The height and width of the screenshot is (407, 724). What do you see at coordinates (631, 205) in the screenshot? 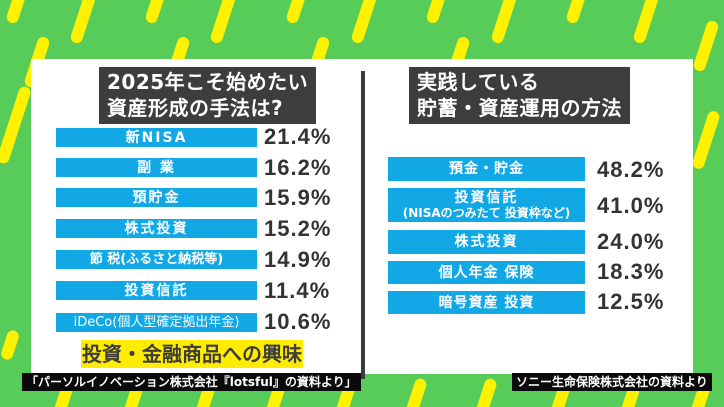
I see `right-value-1: 41.0%` at bounding box center [631, 205].